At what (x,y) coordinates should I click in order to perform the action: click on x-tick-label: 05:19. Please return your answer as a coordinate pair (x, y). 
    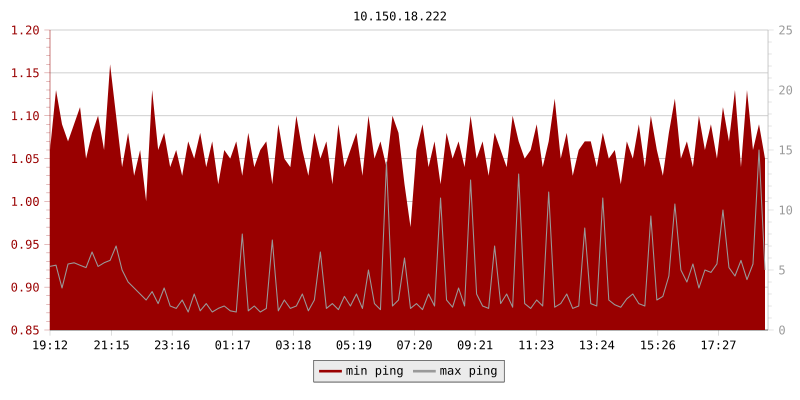
    Looking at the image, I should click on (354, 345).